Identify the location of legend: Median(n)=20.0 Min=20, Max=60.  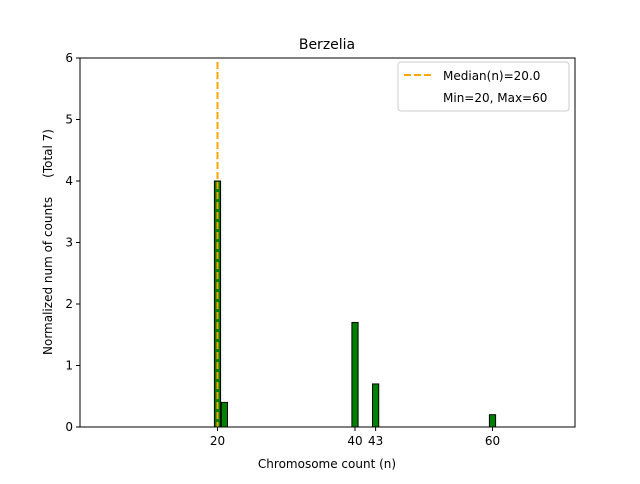
(483, 86).